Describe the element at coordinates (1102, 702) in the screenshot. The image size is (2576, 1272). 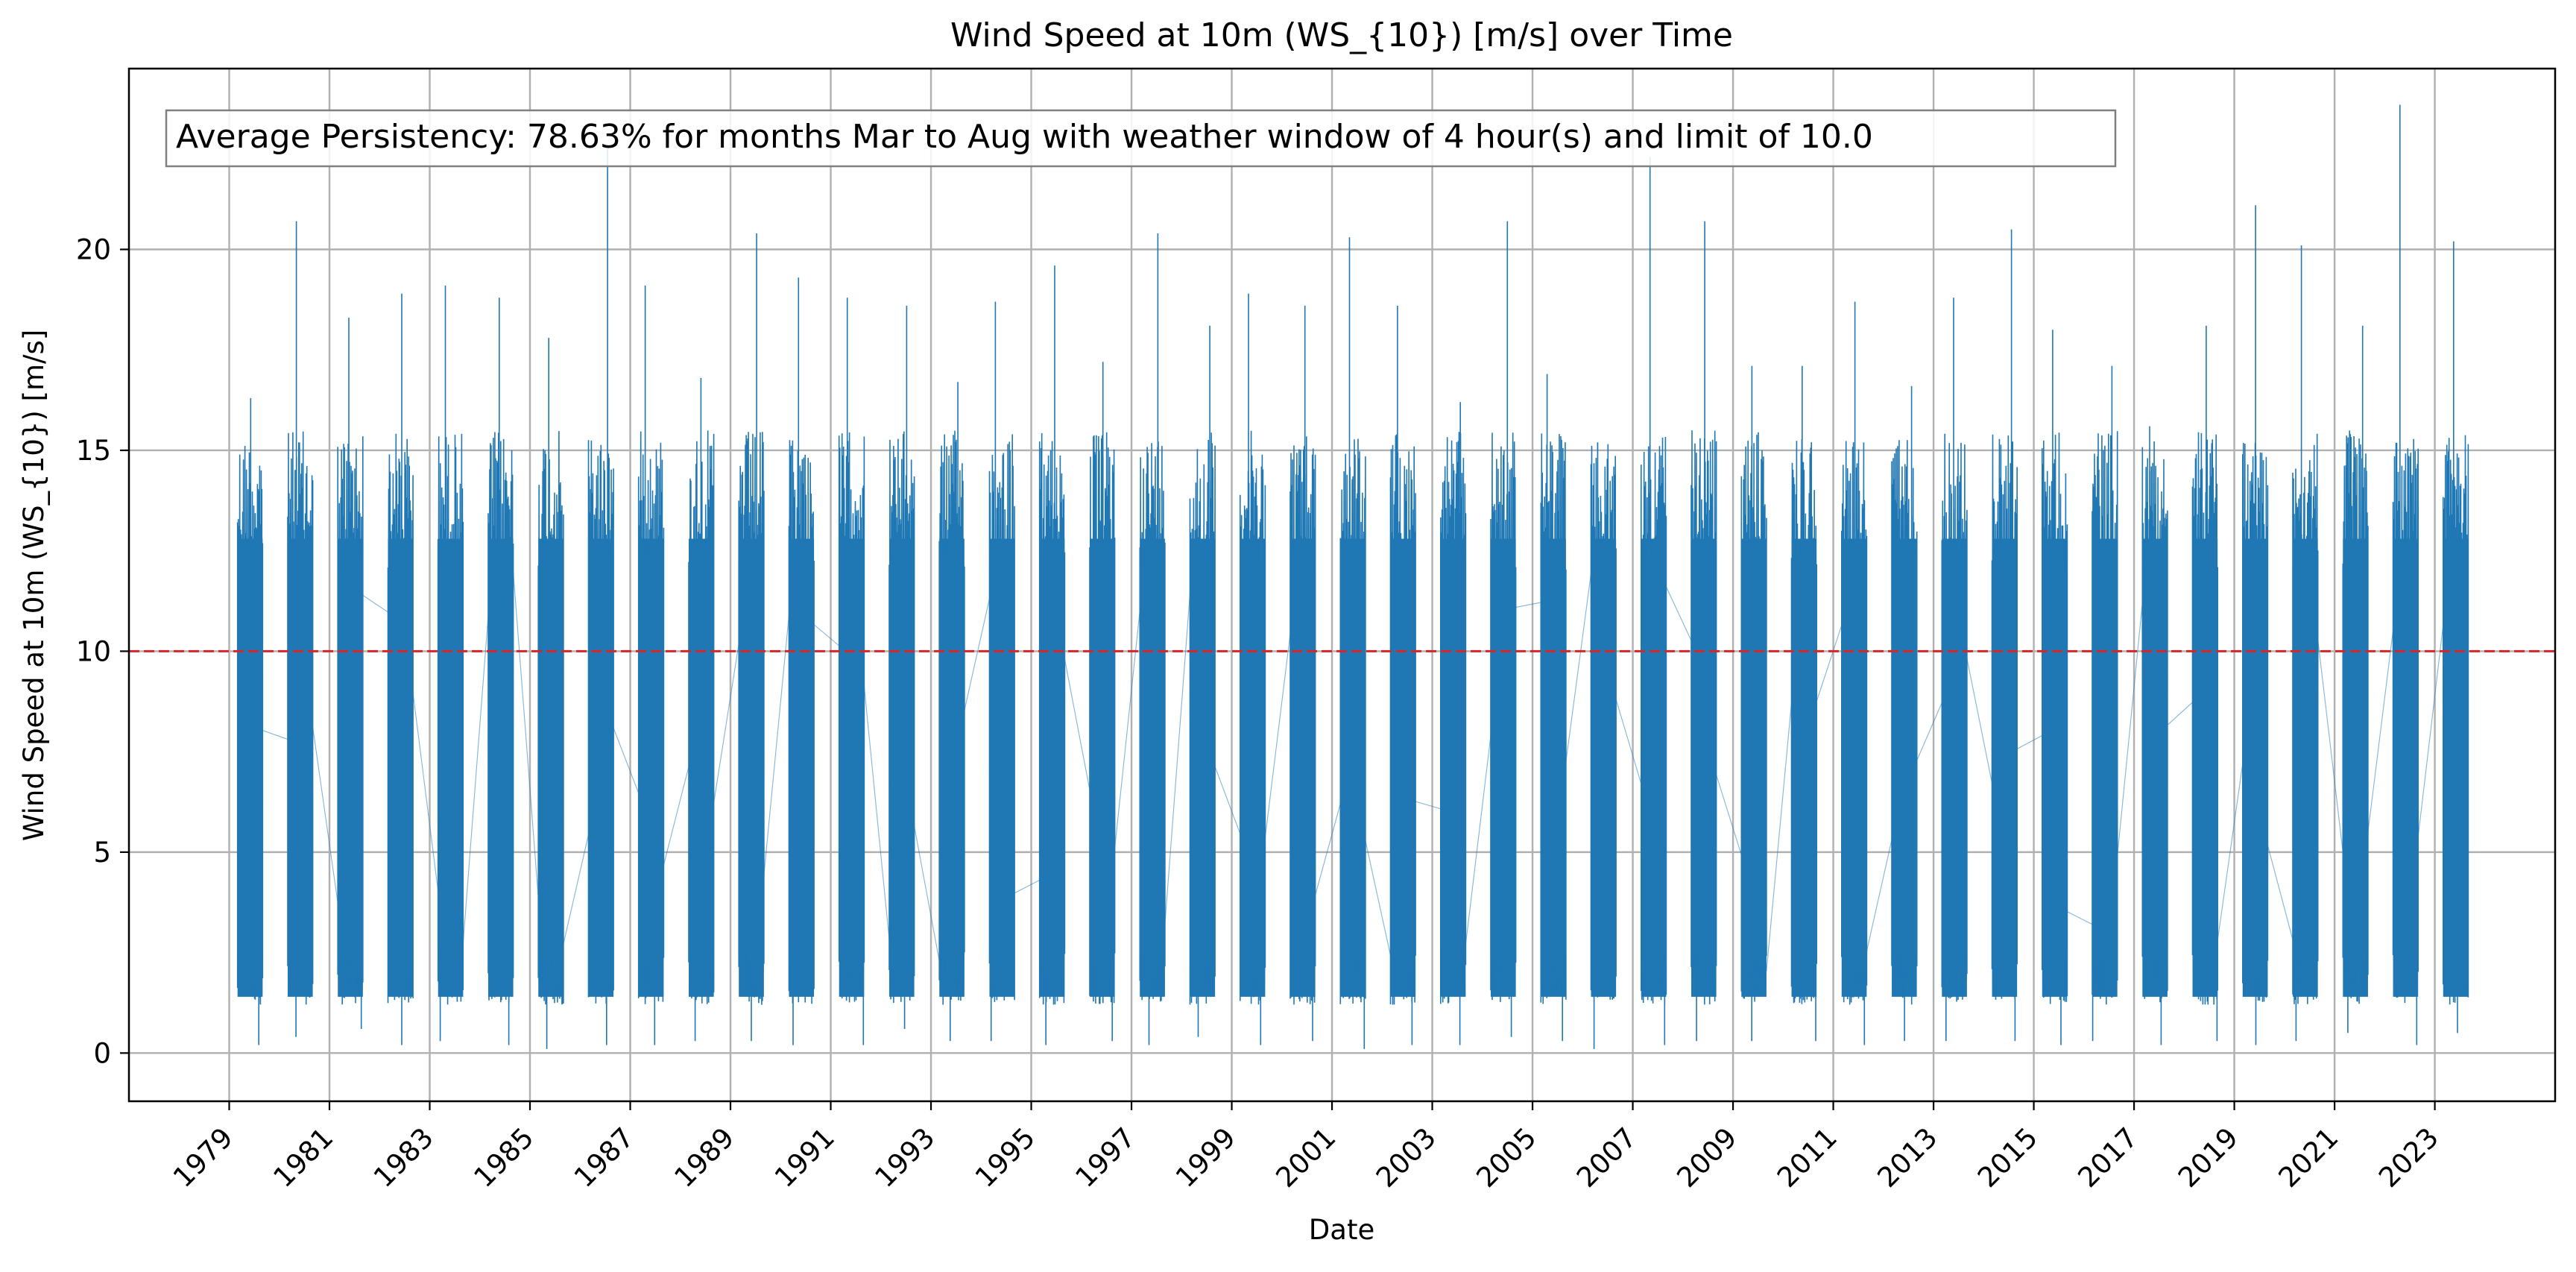
I see `season-trace-1996` at that location.